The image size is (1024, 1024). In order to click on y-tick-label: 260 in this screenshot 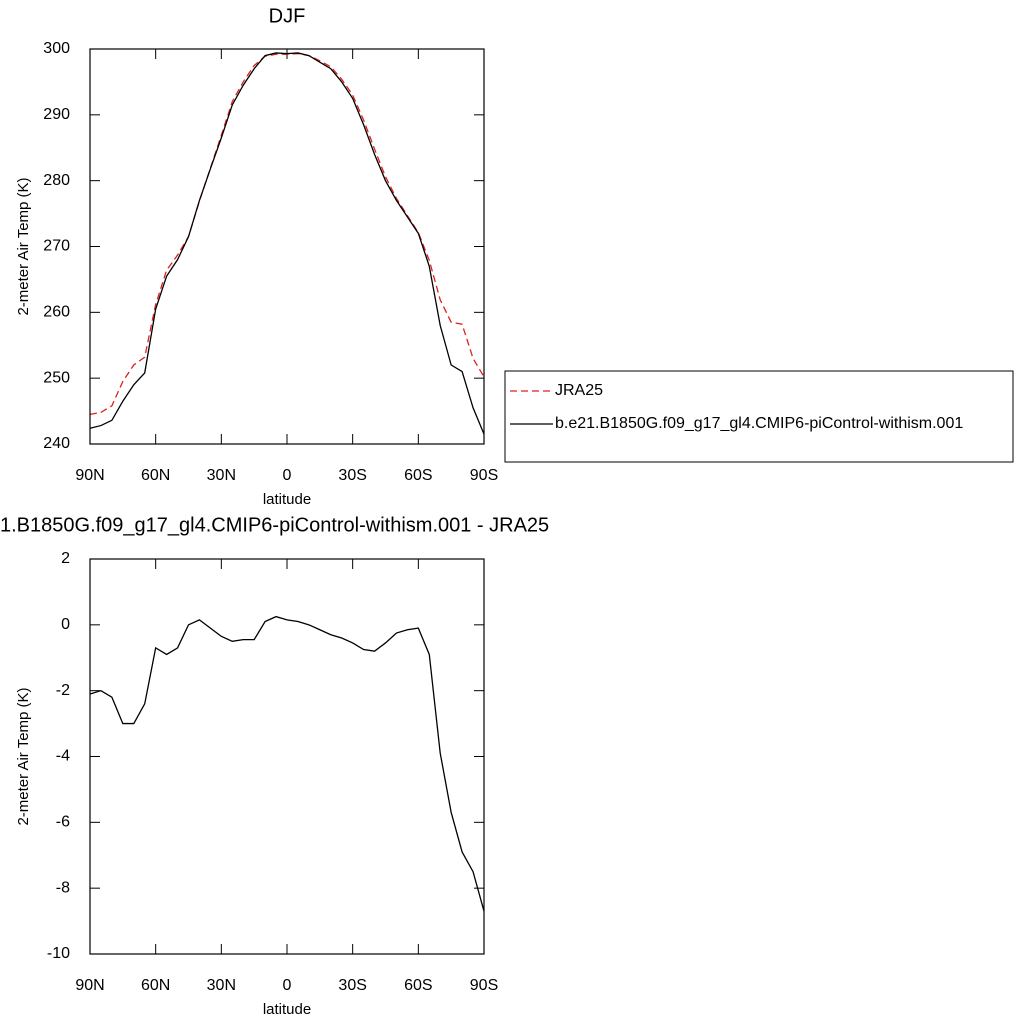, I will do `click(56, 312)`.